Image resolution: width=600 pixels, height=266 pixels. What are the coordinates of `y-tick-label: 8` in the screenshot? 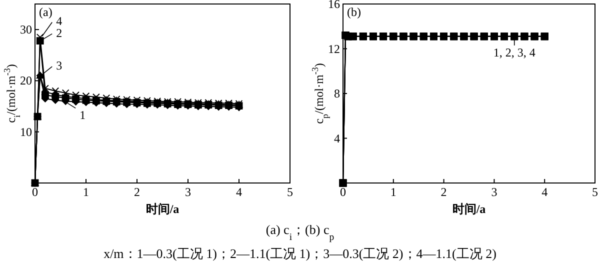 It's located at (337, 93).